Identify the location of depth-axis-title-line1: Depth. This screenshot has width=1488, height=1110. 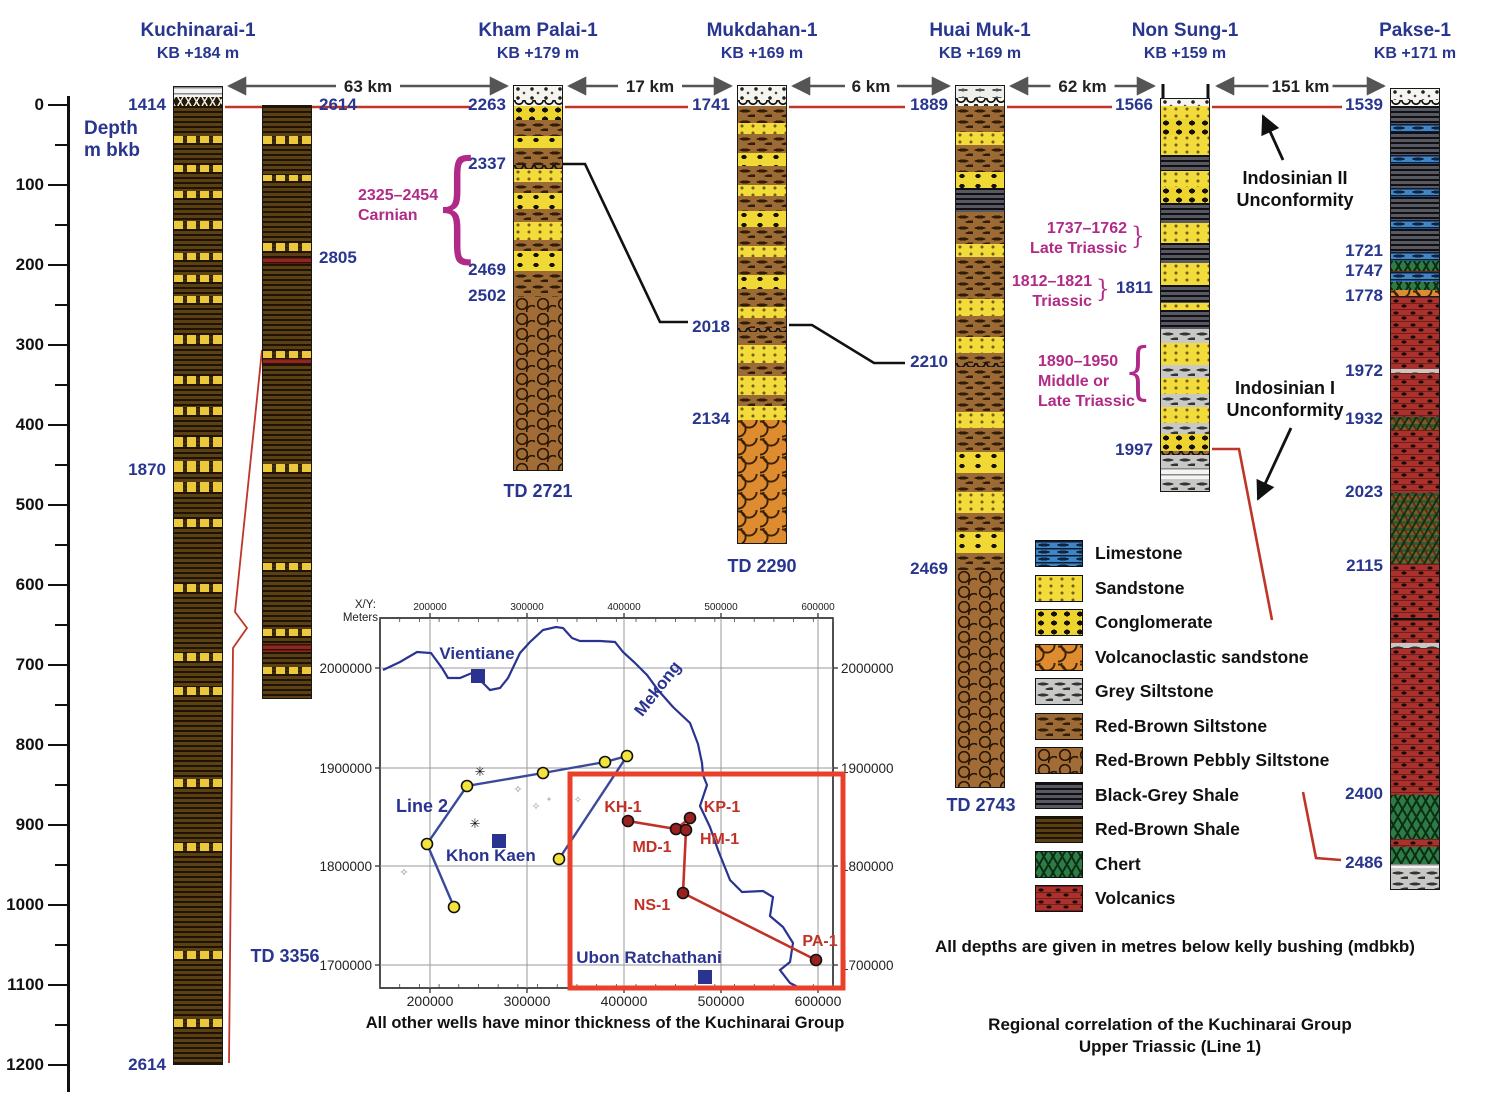
(111, 128).